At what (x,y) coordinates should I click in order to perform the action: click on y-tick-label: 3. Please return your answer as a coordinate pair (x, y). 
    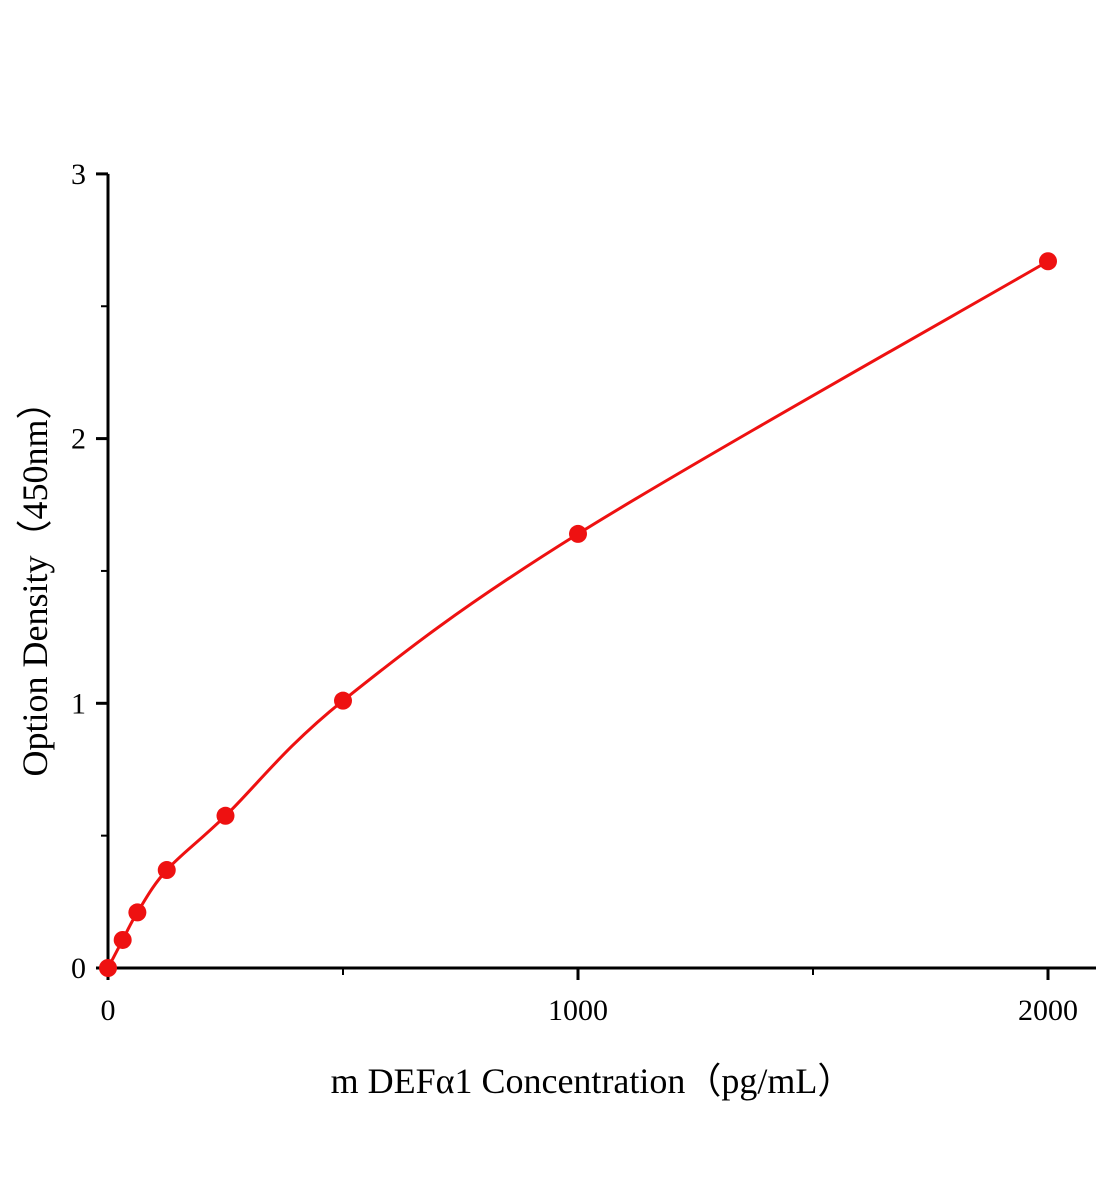
    Looking at the image, I should click on (78, 174).